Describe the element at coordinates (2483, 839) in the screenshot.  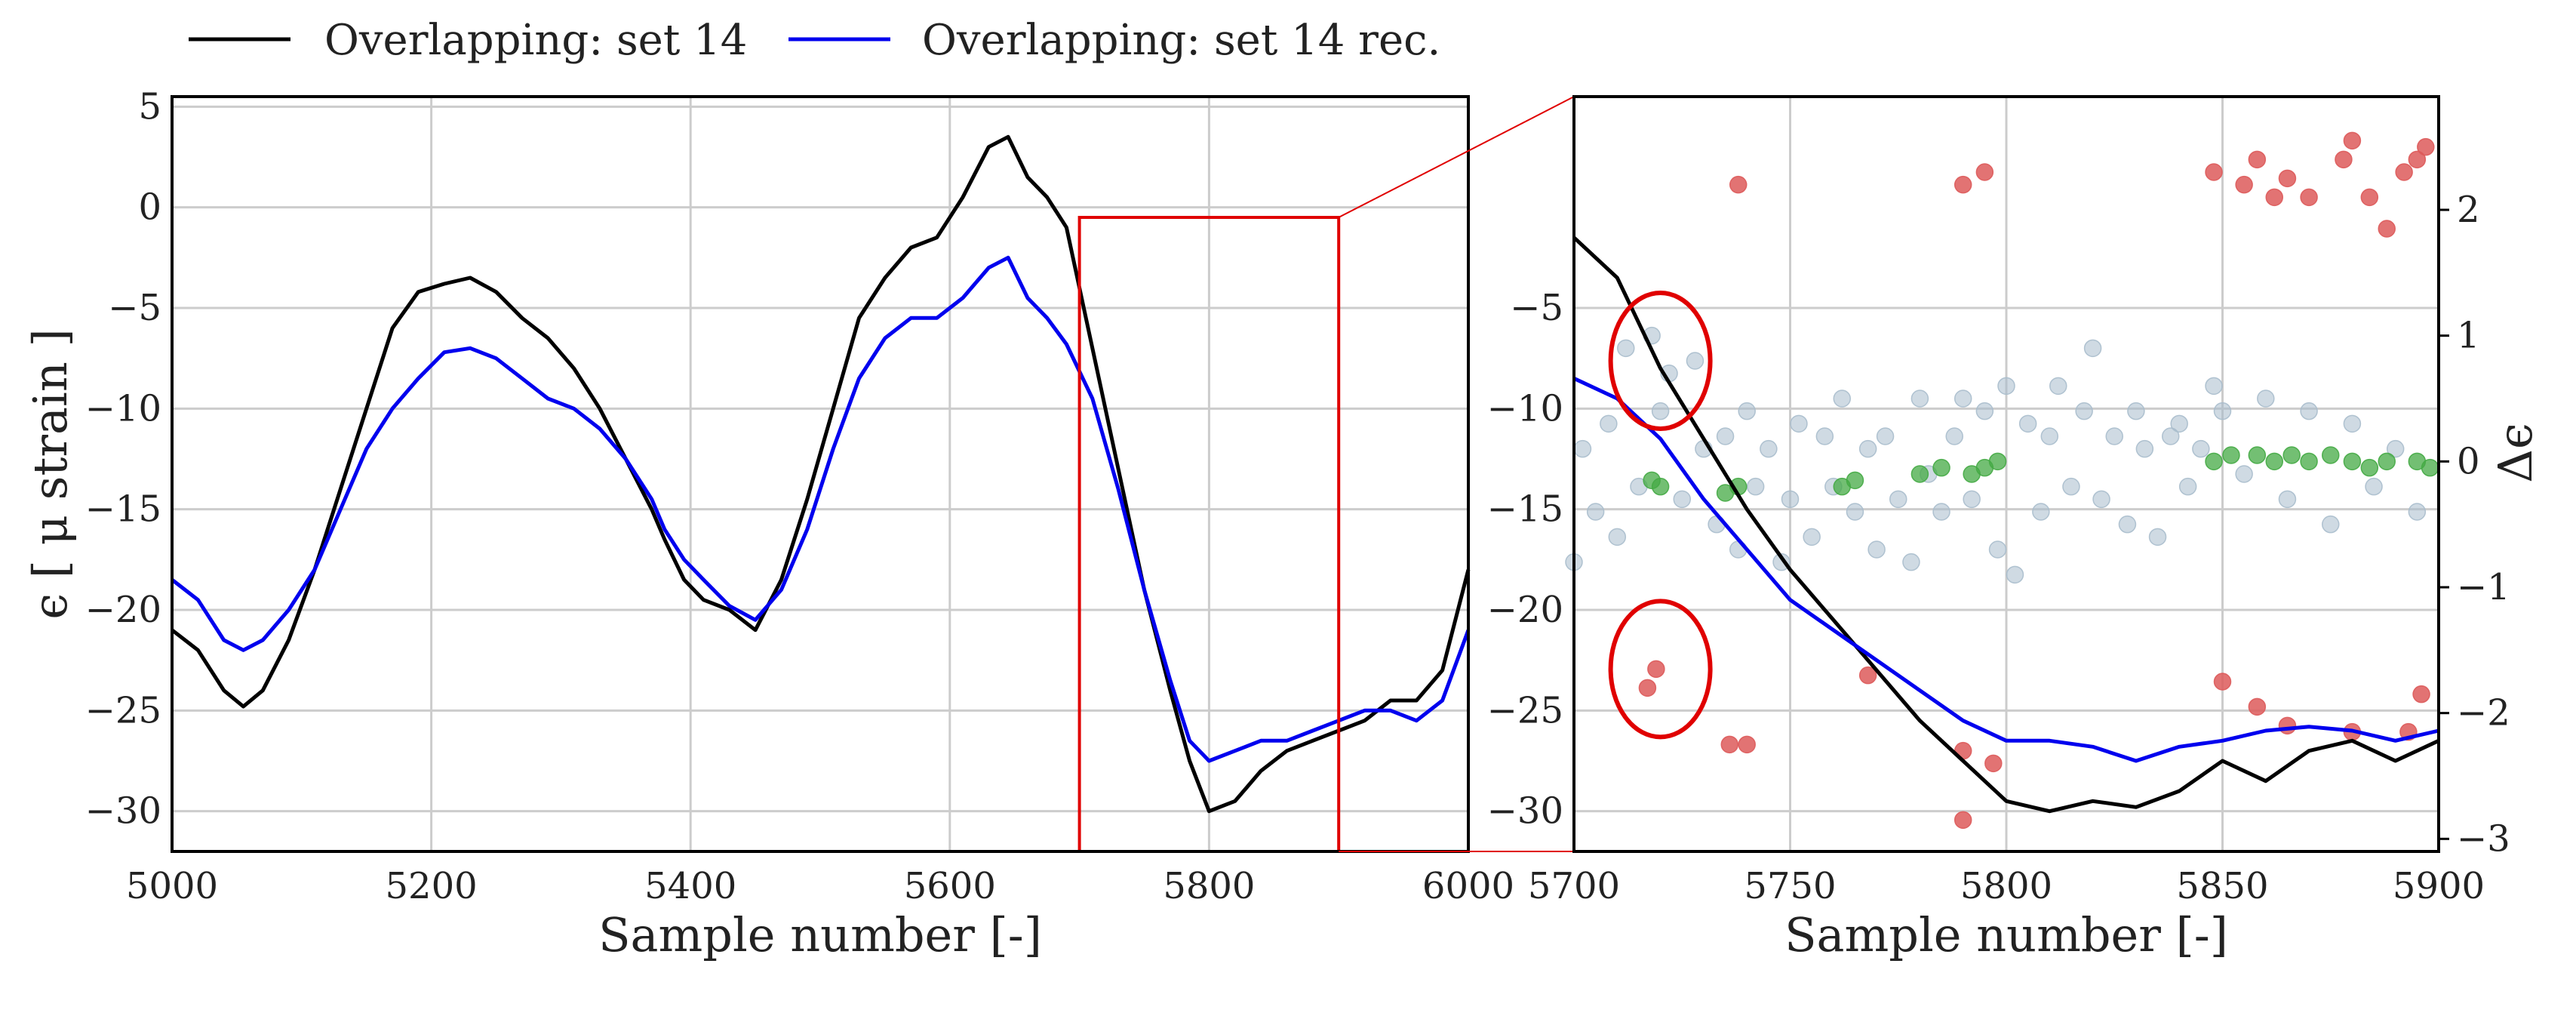
I see `right-tick-label: −3` at that location.